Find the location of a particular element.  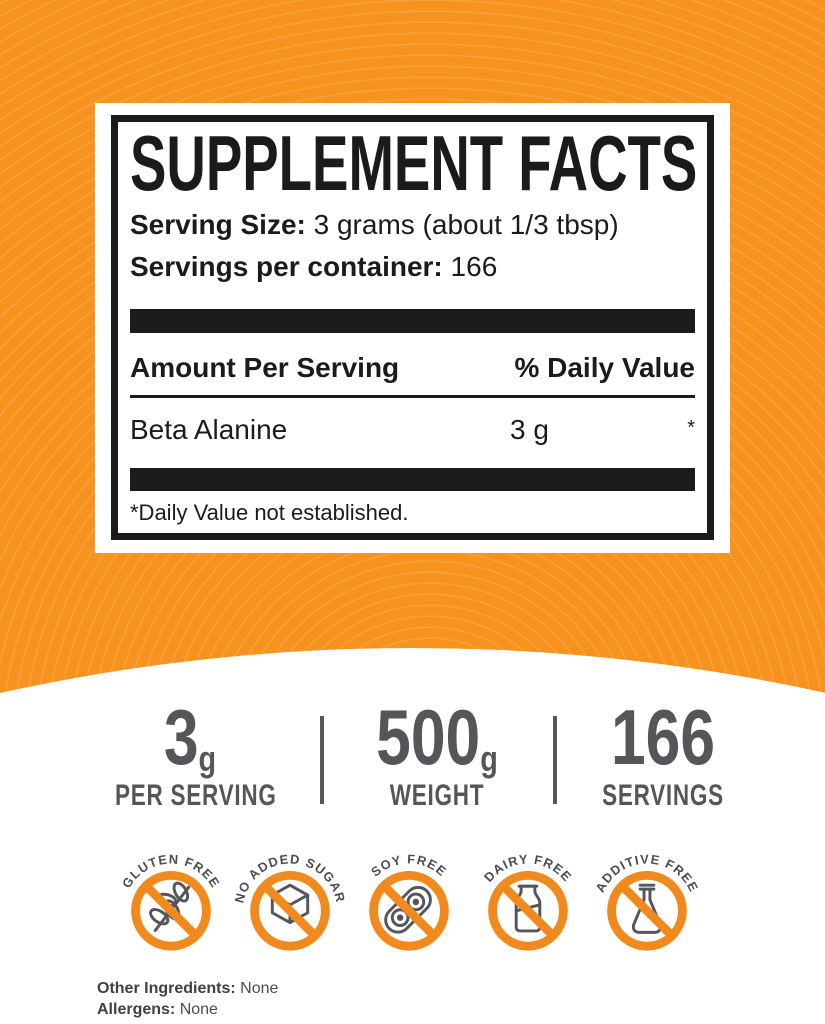

servings-value: 166 is located at coordinates (474, 266).